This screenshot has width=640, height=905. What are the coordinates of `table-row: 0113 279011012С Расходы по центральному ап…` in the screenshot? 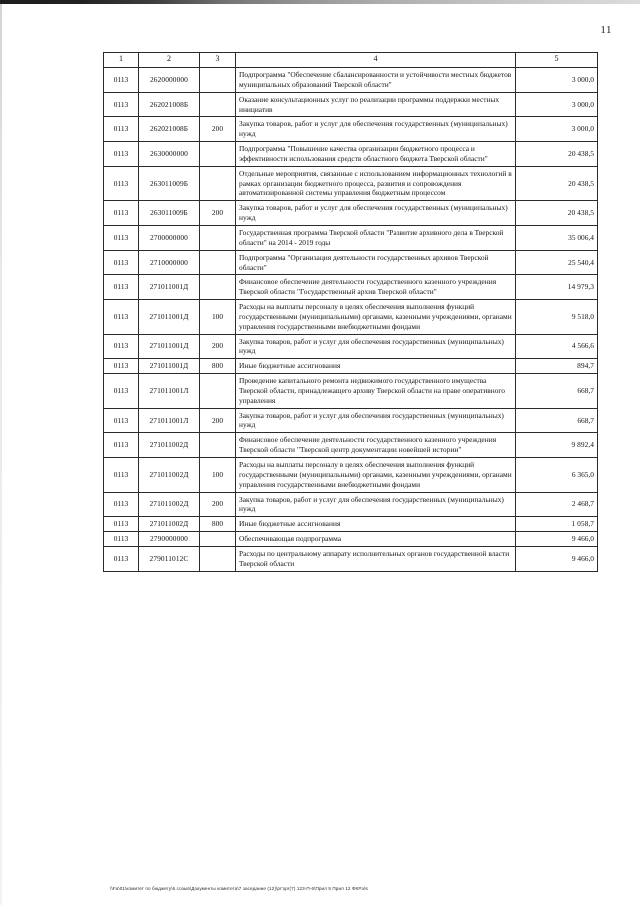 It's located at (350, 558).